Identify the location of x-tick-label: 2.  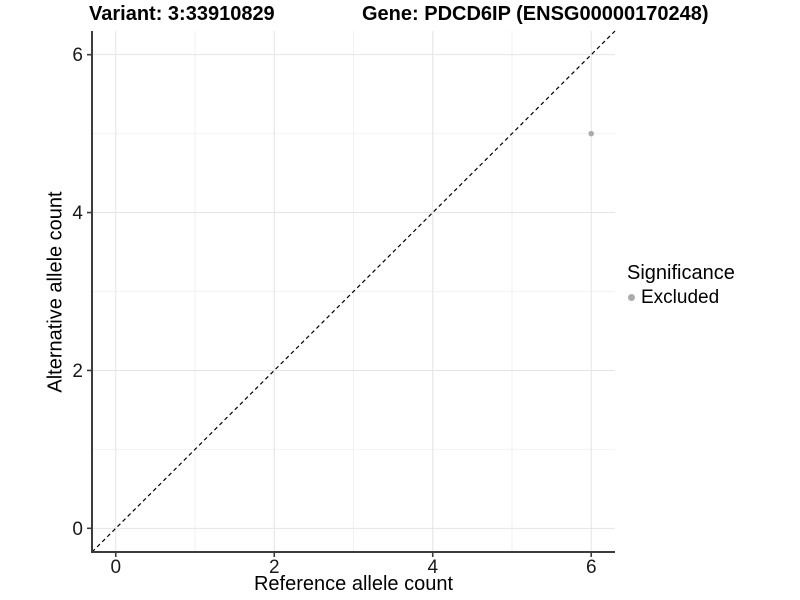
(274, 567).